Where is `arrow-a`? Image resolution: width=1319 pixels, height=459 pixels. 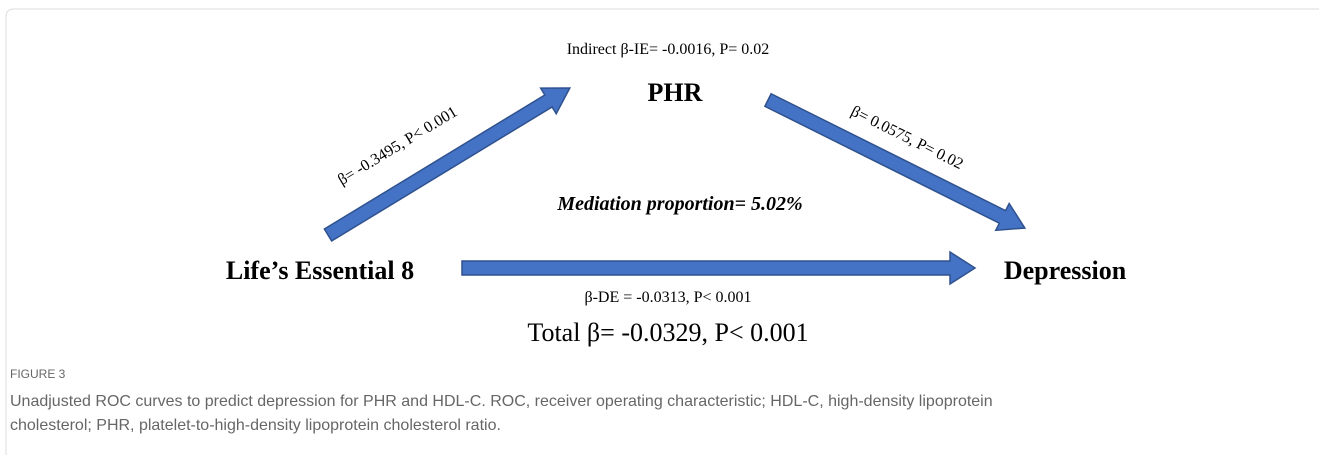 arrow-a is located at coordinates (447, 165).